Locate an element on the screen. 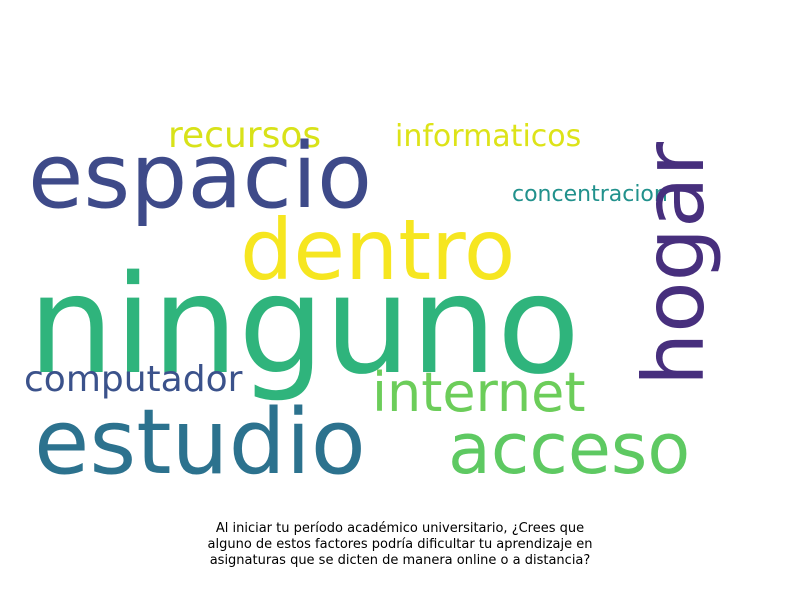 The image size is (800, 600). word-recursos: recursos is located at coordinates (245, 135).